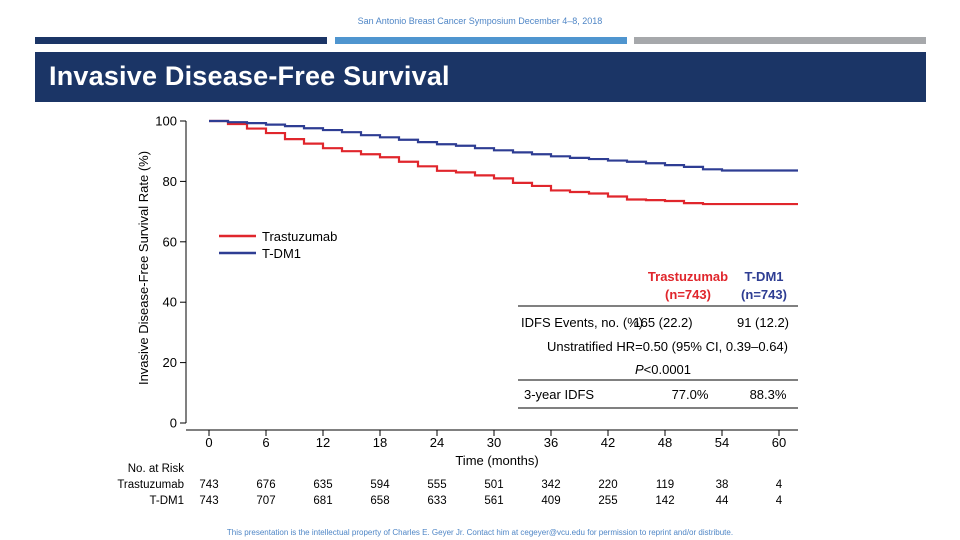  Describe the element at coordinates (722, 501) in the screenshot. I see `at-risk-value: 44` at that location.